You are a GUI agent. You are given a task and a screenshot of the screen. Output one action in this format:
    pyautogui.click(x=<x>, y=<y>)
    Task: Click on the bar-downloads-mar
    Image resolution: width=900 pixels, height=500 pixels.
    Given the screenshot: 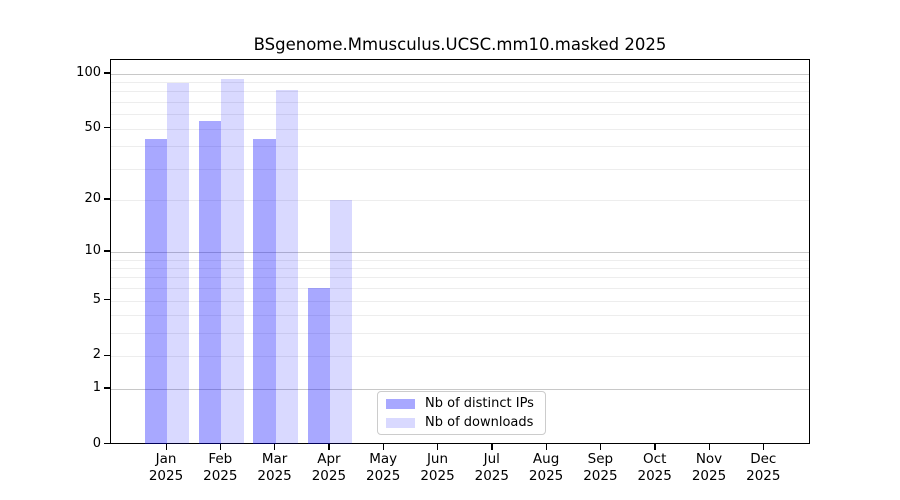 What is the action you would take?
    pyautogui.click(x=286, y=267)
    